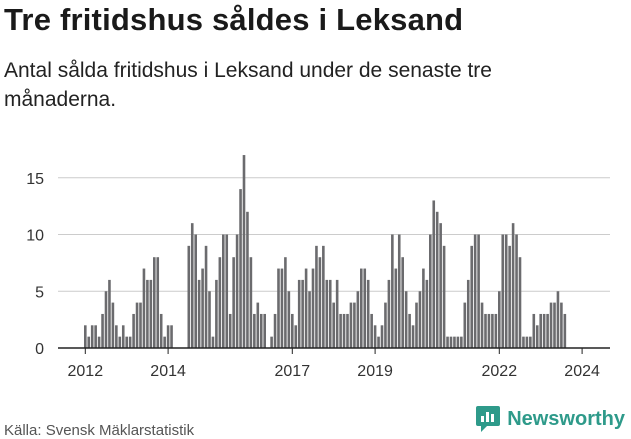 Image resolution: width=631 pixels, height=439 pixels. Describe the element at coordinates (234, 19) in the screenshot. I see `chart-title: Tre fritidshus såldes i Leksand` at that location.